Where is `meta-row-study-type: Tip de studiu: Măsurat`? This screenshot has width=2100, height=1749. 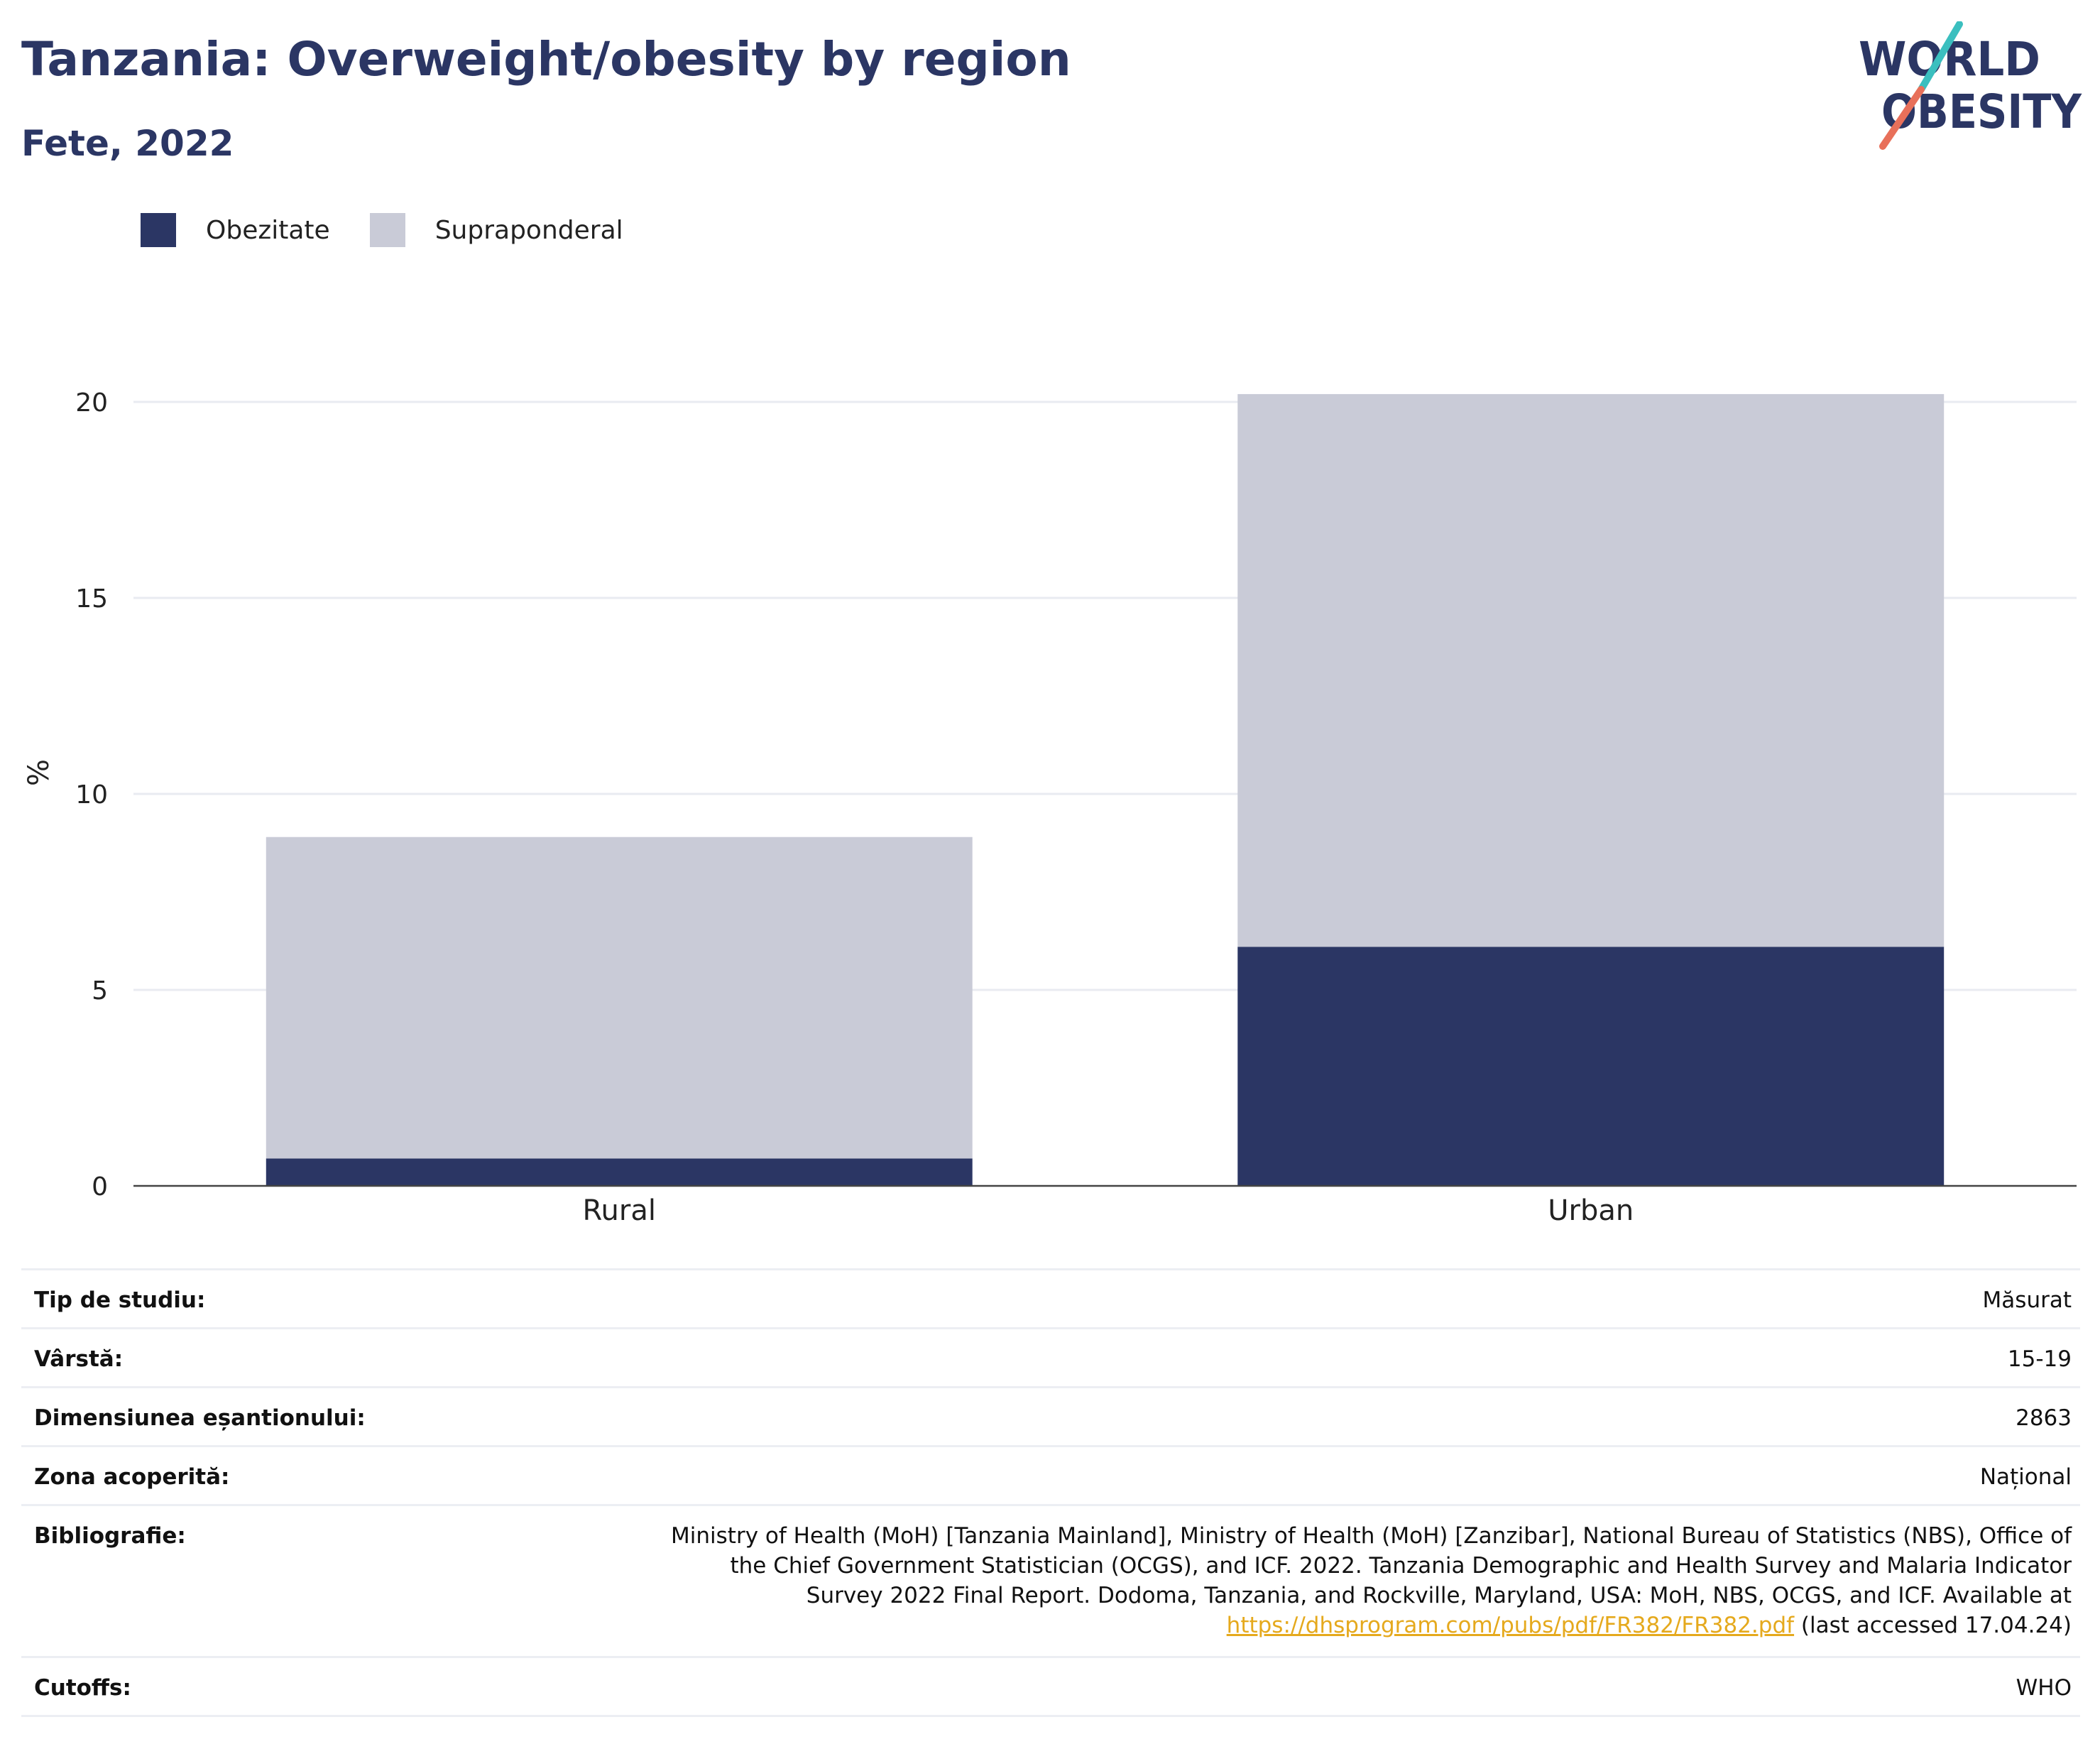 meta-row-study-type: Tip de studiu: Măsurat is located at coordinates (1050, 1299).